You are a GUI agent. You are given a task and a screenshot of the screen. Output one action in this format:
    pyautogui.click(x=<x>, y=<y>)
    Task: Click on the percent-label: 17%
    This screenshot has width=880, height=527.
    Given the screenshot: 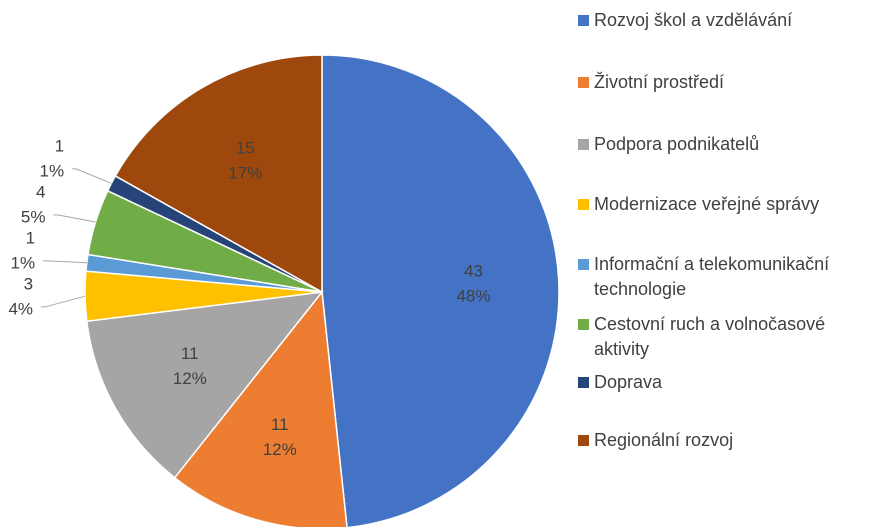 What is the action you would take?
    pyautogui.click(x=245, y=173)
    